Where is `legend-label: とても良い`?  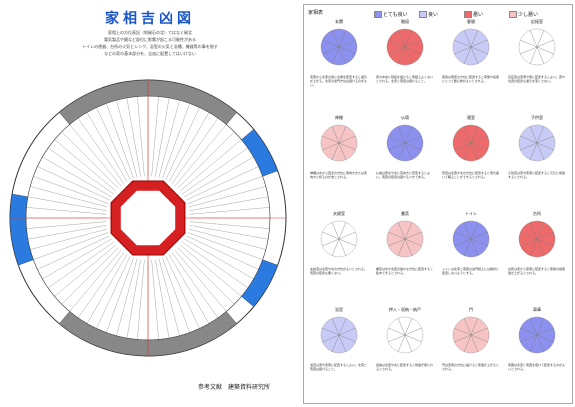
legend-label: とても良い is located at coordinates (395, 15).